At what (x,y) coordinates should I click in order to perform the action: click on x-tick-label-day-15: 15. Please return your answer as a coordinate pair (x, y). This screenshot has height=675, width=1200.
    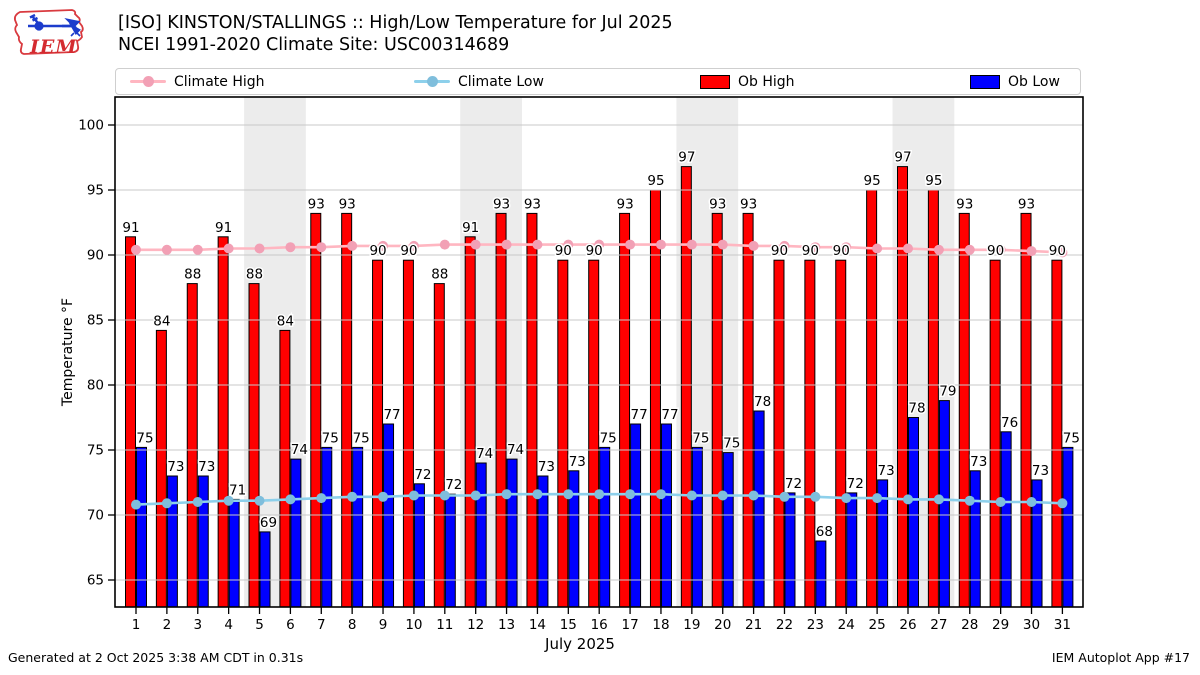
    Looking at the image, I should click on (568, 625).